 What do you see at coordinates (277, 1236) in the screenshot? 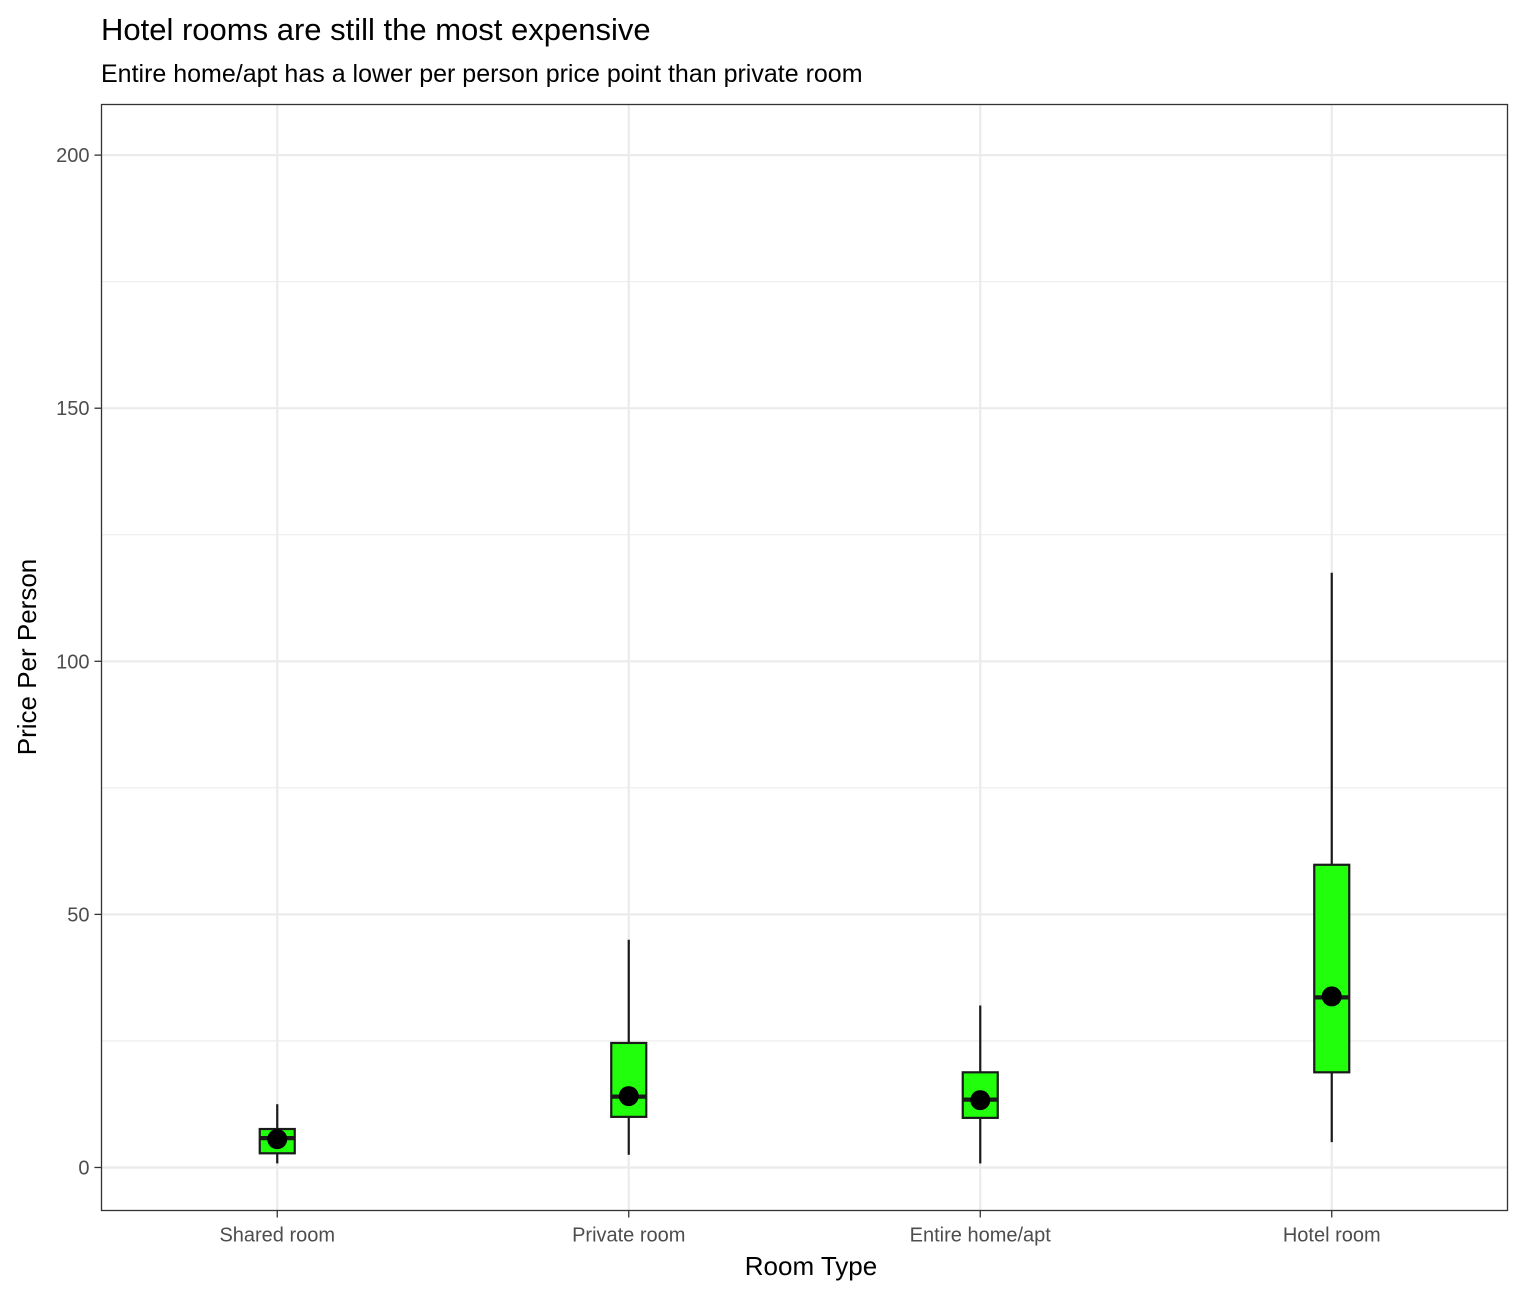
I see `x-tick-label: Shared room` at bounding box center [277, 1236].